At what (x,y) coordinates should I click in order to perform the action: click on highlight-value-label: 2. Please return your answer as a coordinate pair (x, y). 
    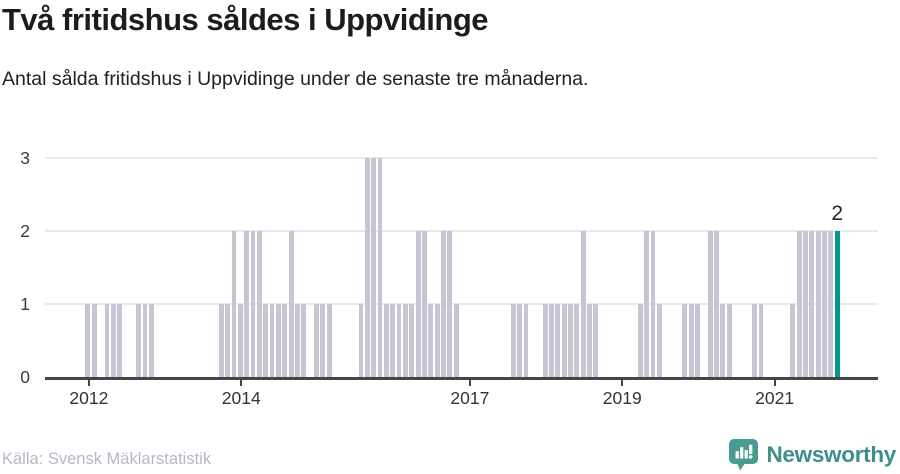
    Looking at the image, I should click on (837, 213).